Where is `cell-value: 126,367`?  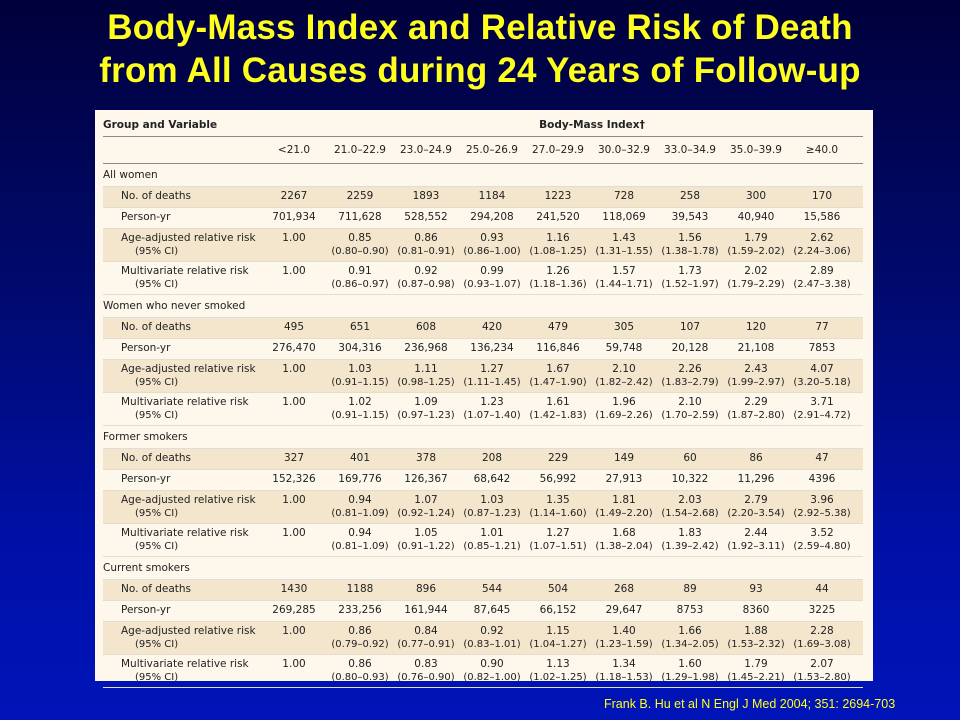
cell-value: 126,367 is located at coordinates (426, 479).